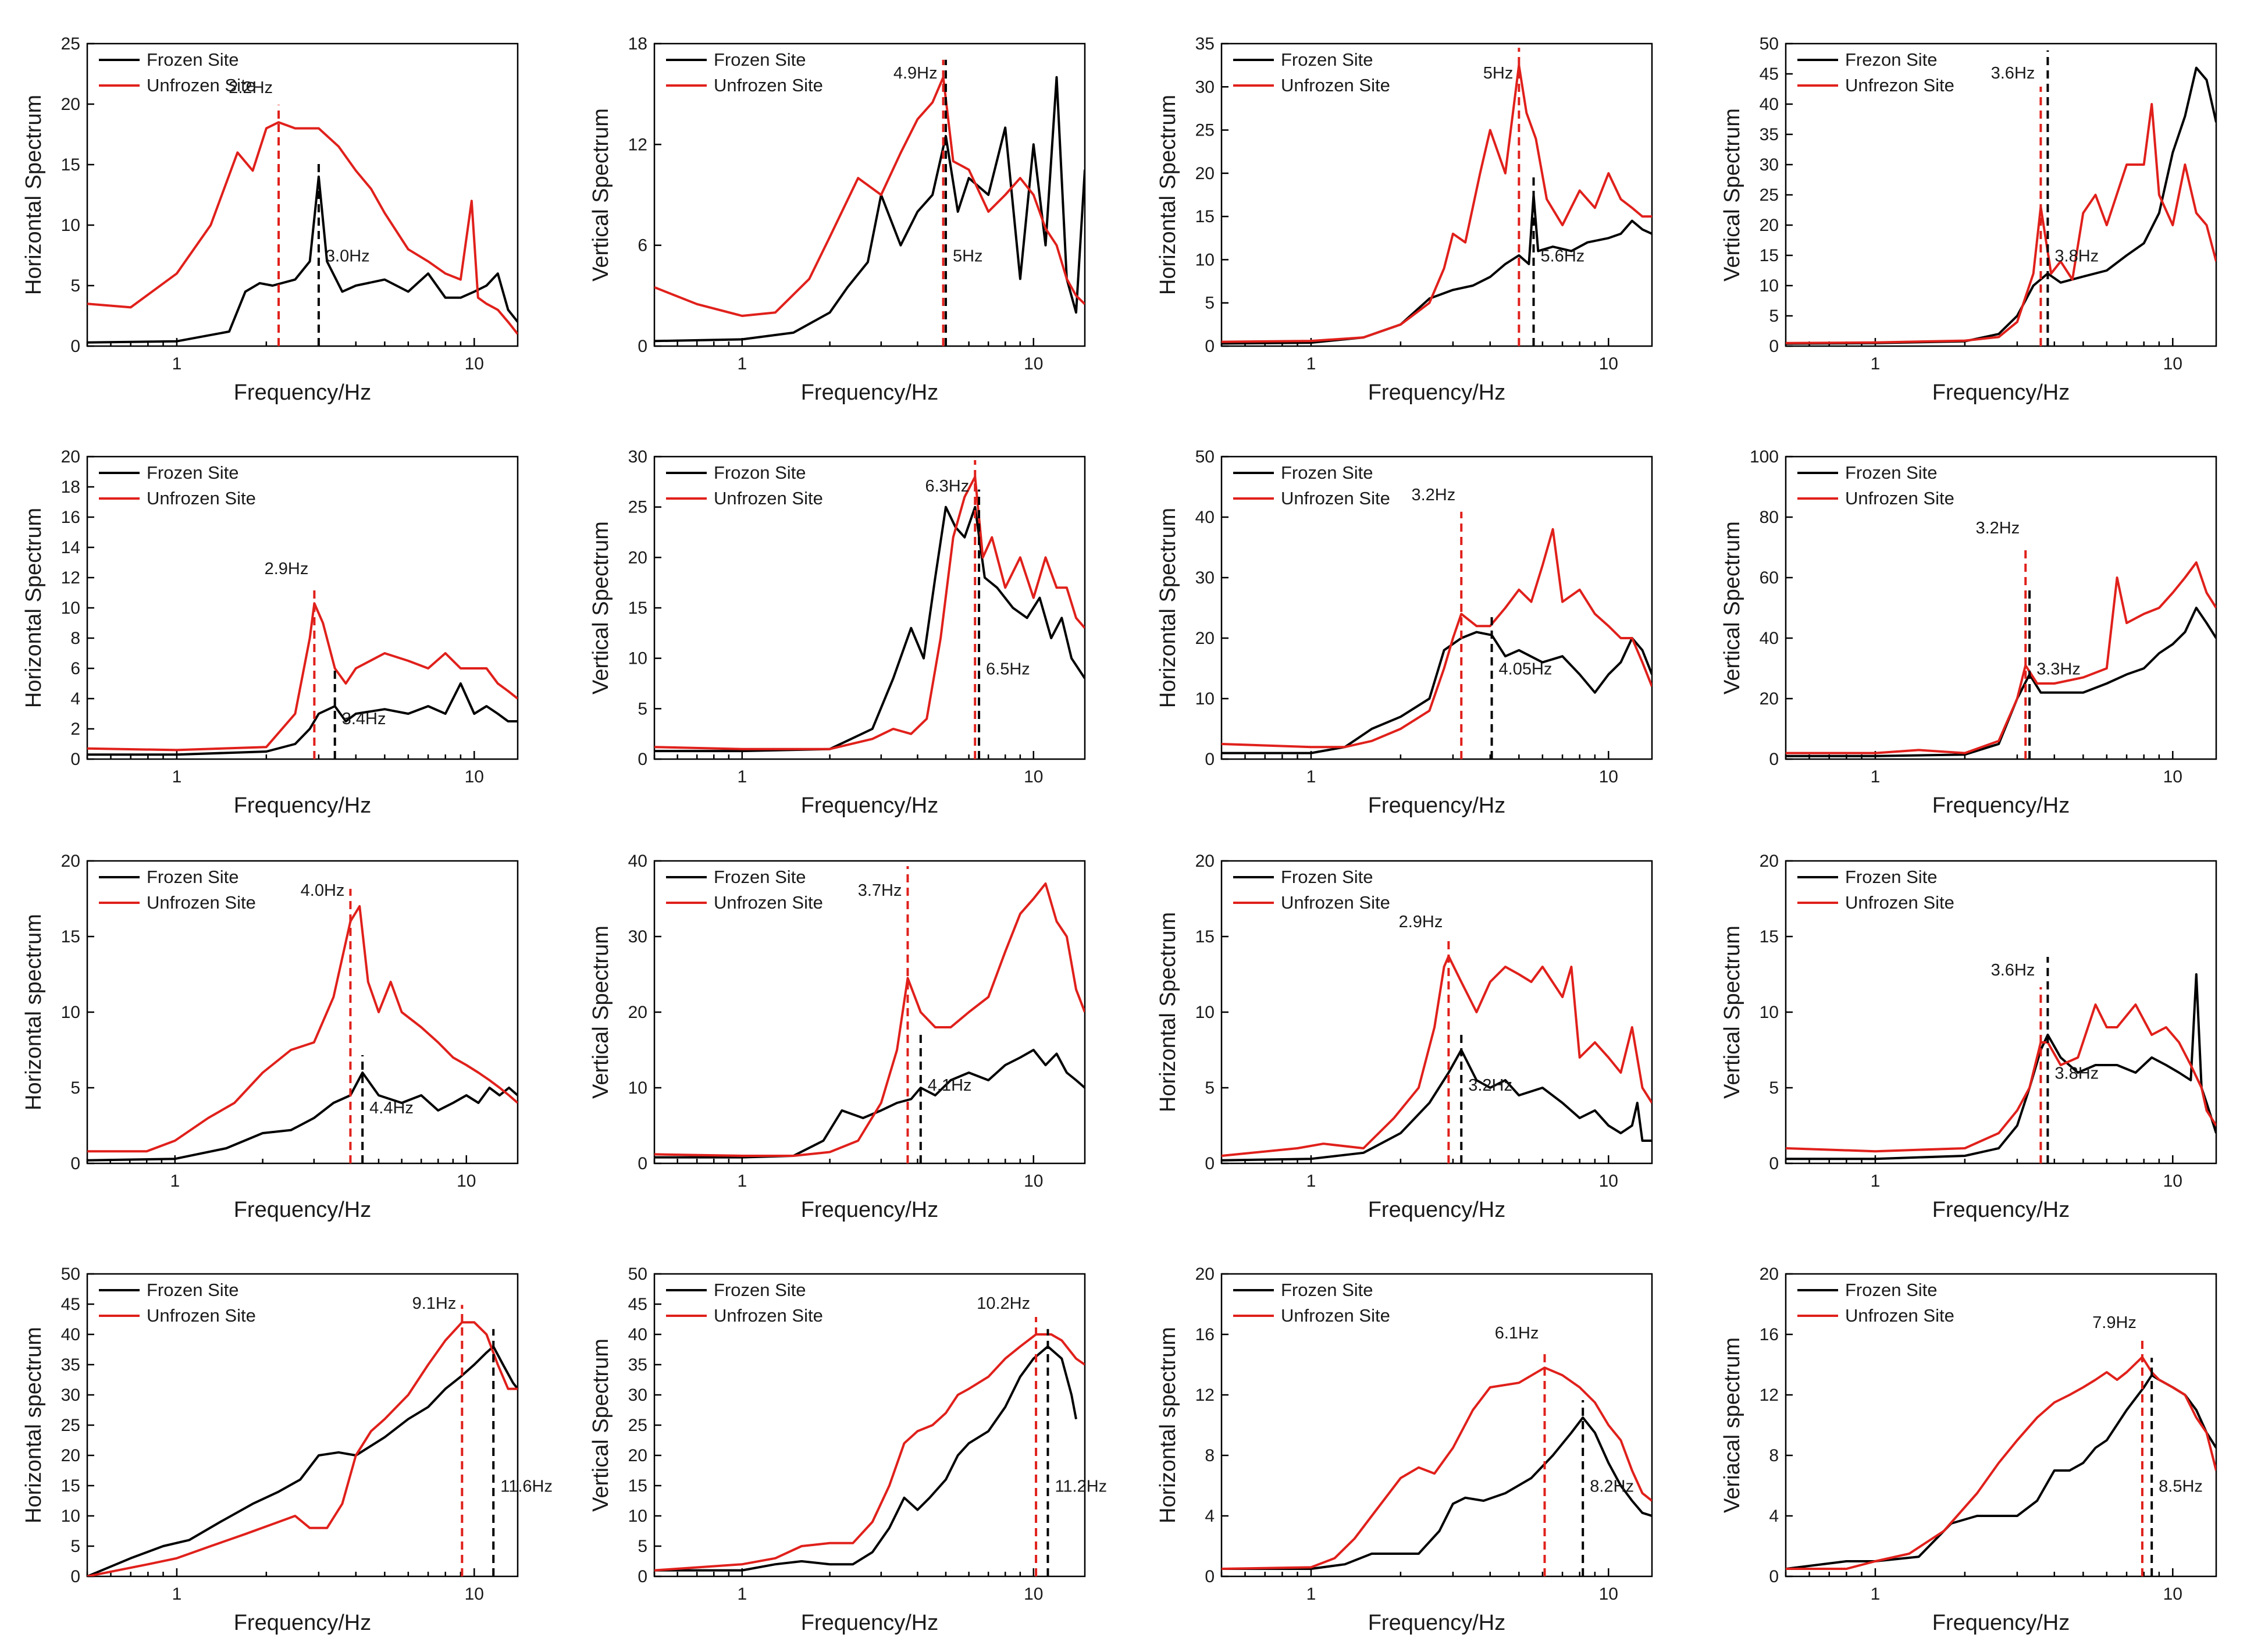 The image size is (2254, 1652). What do you see at coordinates (2076, 256) in the screenshot?
I see `frozen-peak-label: 3.8Hz` at bounding box center [2076, 256].